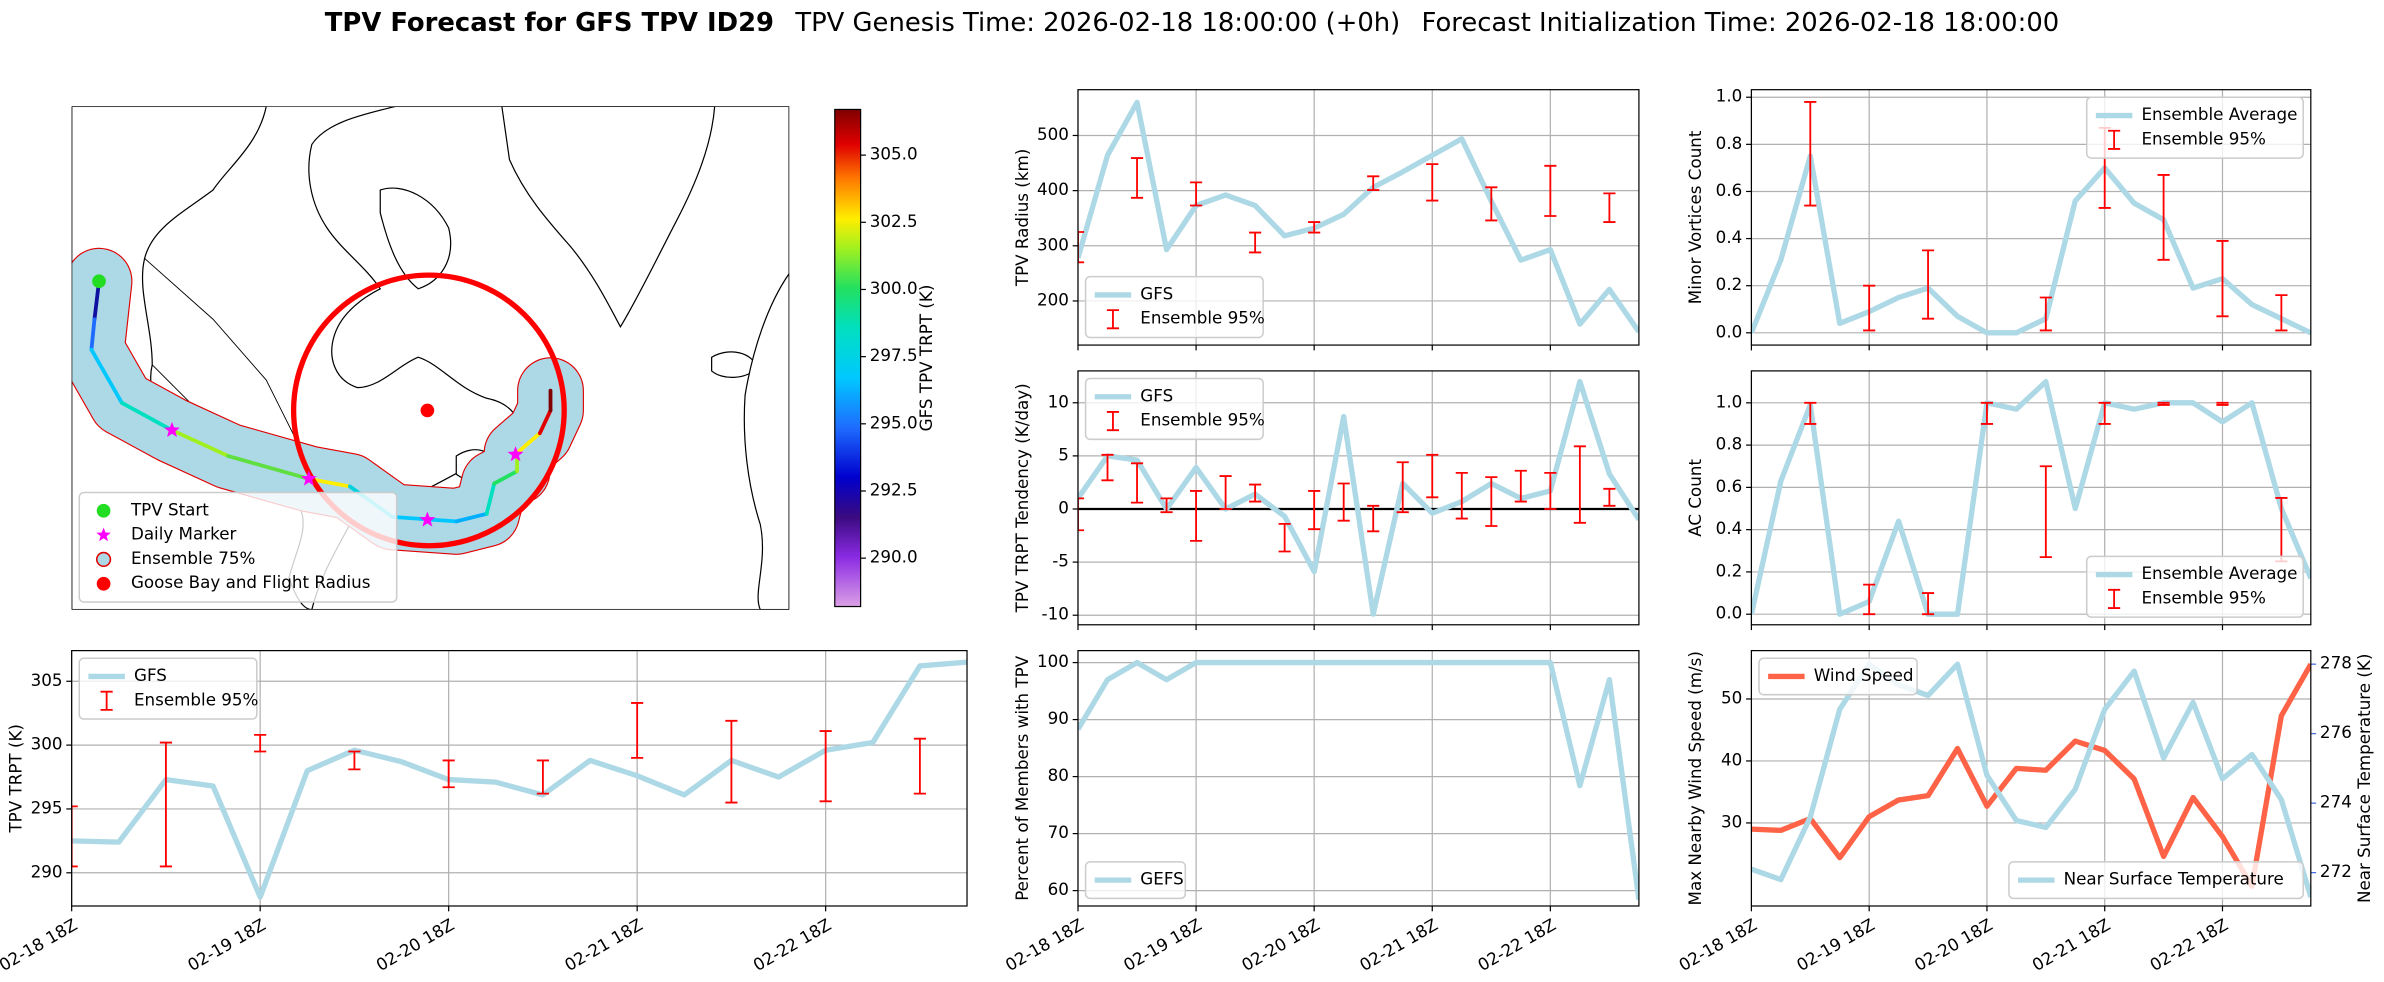 Image resolution: width=2384 pixels, height=982 pixels. I want to click on y-axis-label: Percent of Members with TPV, so click(1022, 778).